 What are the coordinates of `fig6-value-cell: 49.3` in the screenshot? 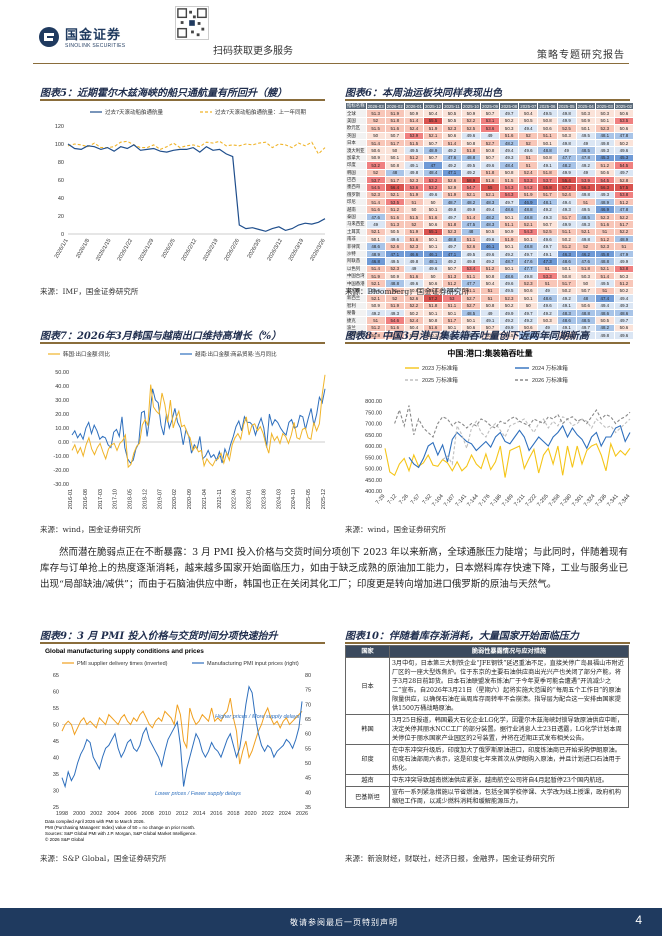 It's located at (547, 217).